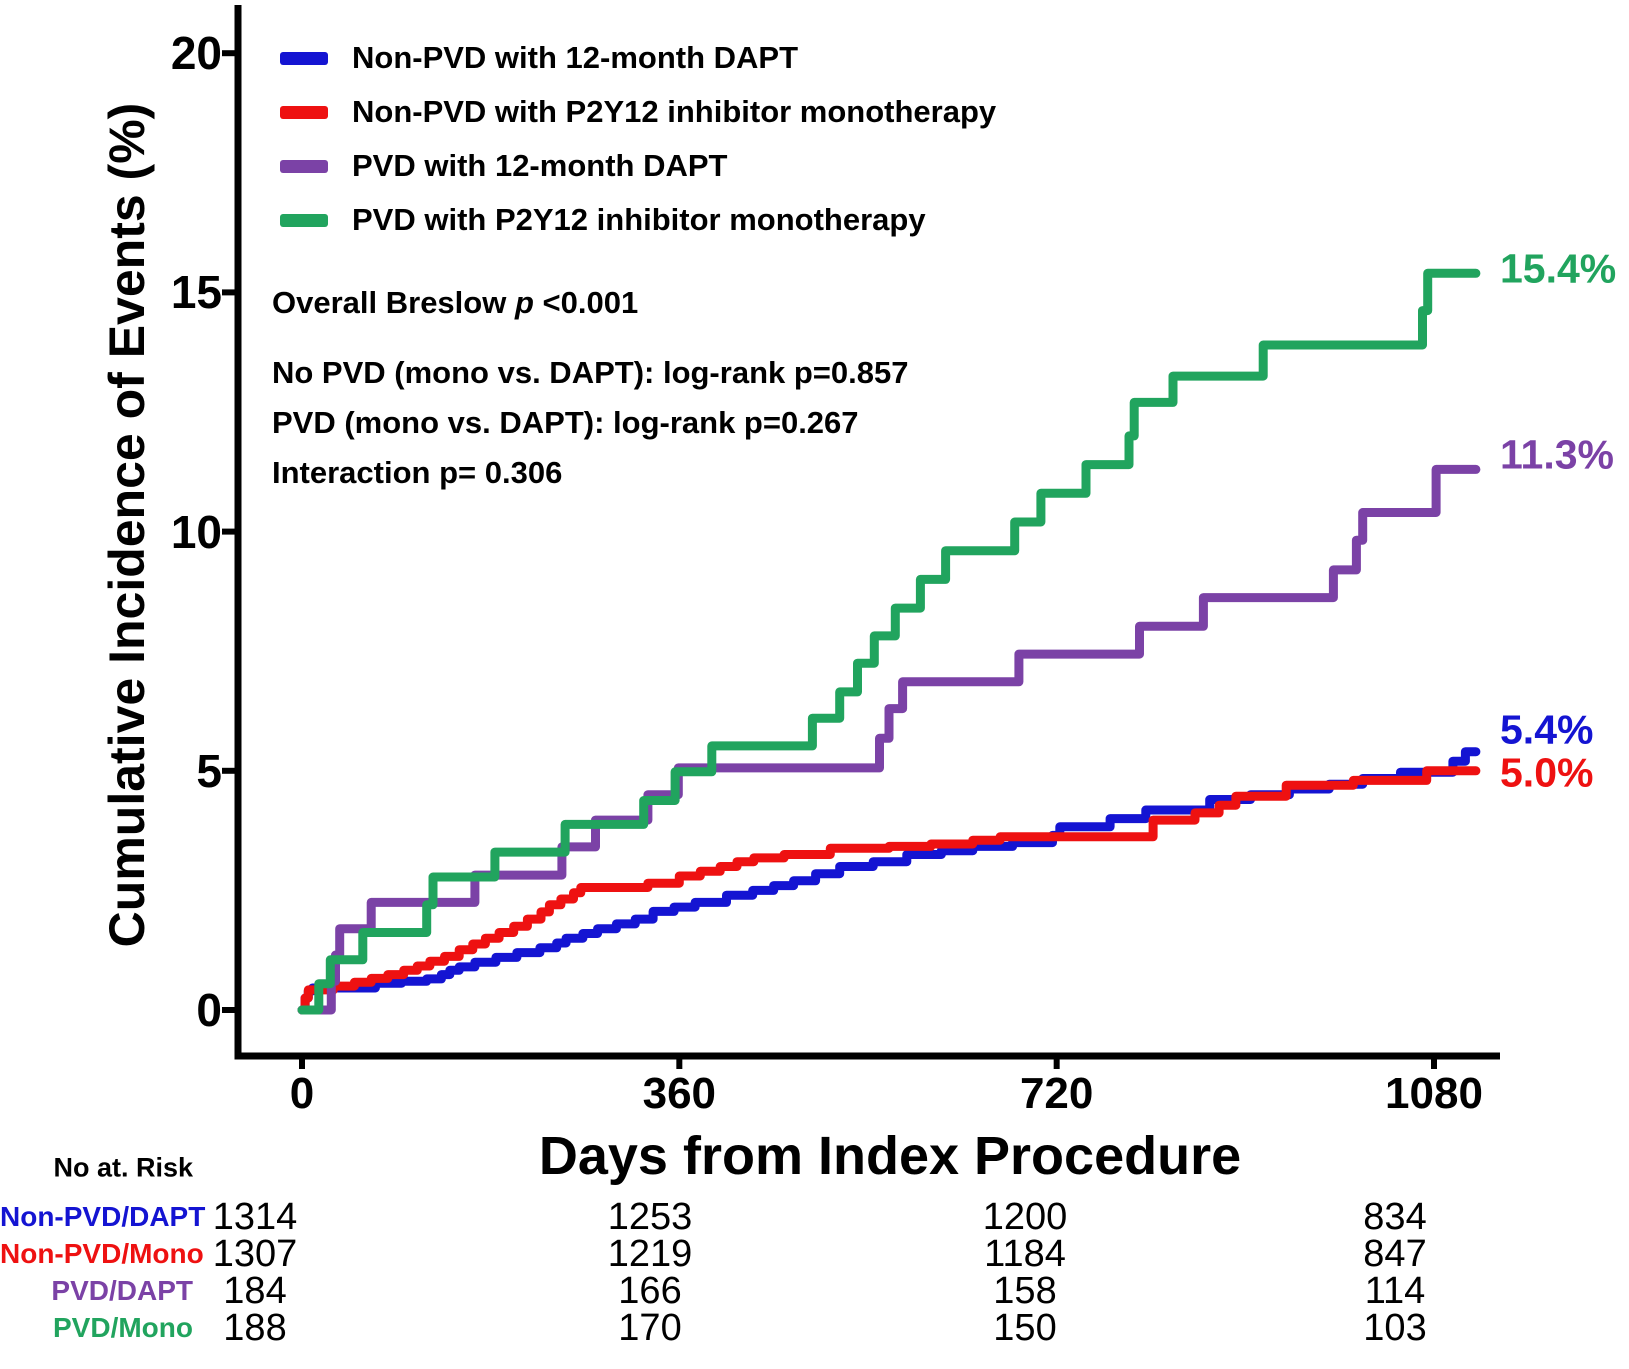  Describe the element at coordinates (304, 166) in the screenshot. I see `legend-swatch-pvd_dapt` at that location.